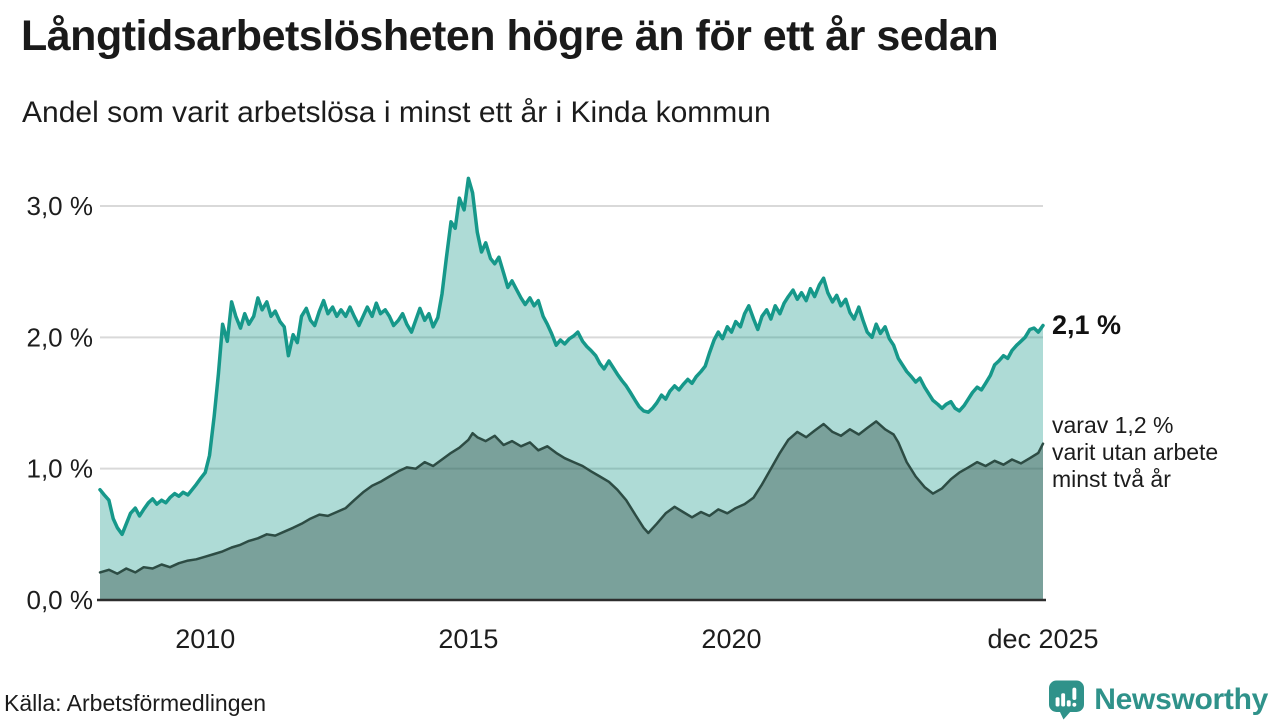  Describe the element at coordinates (60, 600) in the screenshot. I see `y-tick-label: 0,0 %` at that location.